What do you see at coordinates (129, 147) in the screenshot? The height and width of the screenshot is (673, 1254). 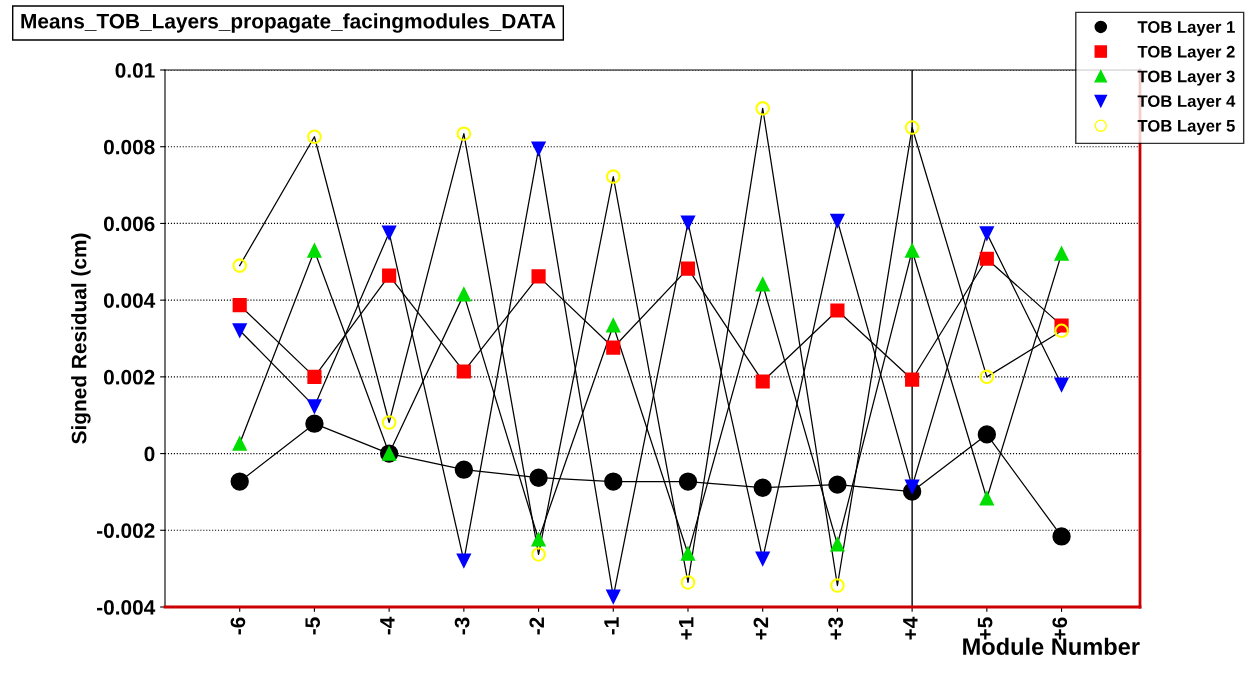 I see `y-tick-label: 0.008` at bounding box center [129, 147].